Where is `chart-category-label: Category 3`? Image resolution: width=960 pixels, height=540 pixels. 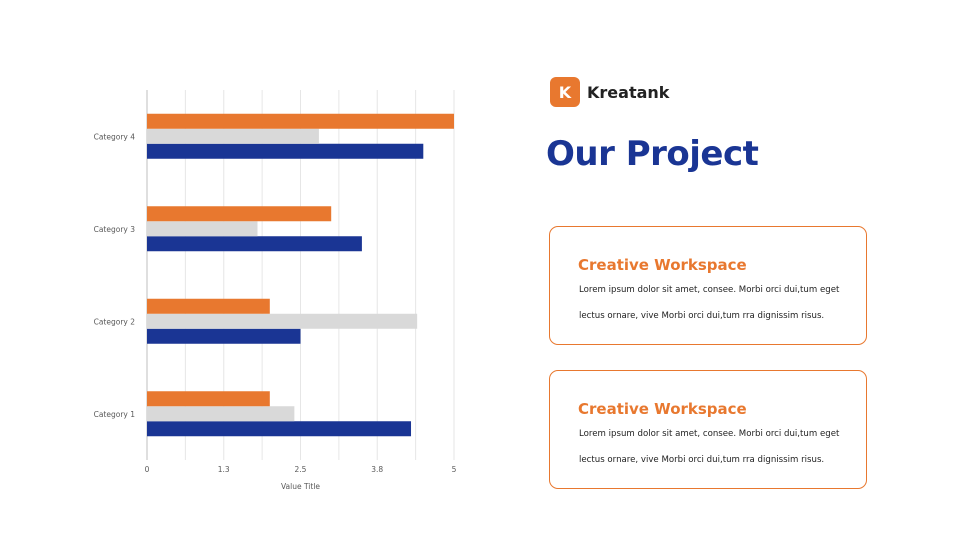
chart-category-label: Category 3 is located at coordinates (115, 229).